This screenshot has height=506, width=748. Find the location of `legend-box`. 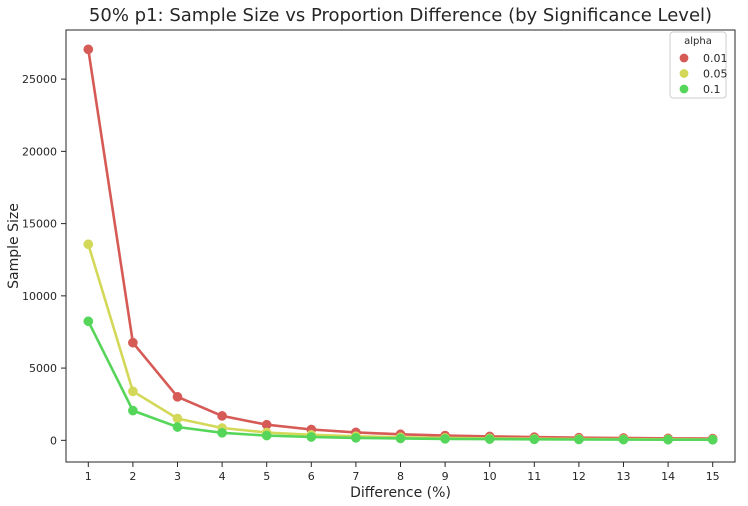

legend-box is located at coordinates (698, 65).